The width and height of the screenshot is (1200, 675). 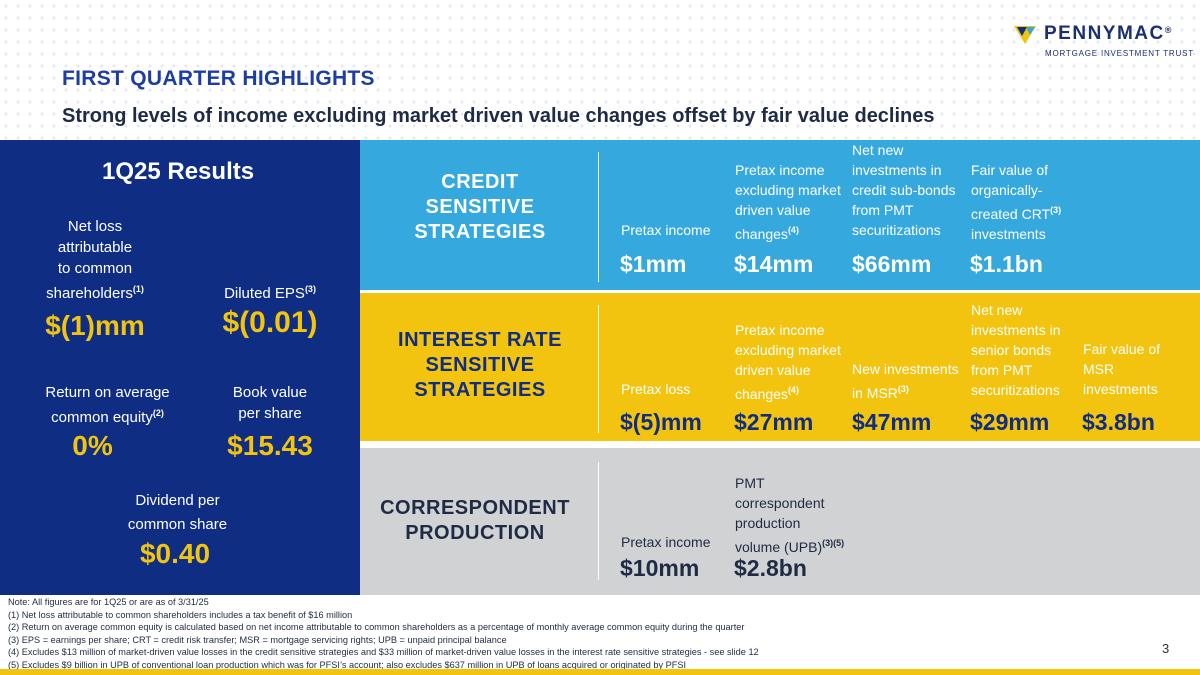 What do you see at coordinates (1006, 264) in the screenshot?
I see `credit-col4-value: $1.1bn` at bounding box center [1006, 264].